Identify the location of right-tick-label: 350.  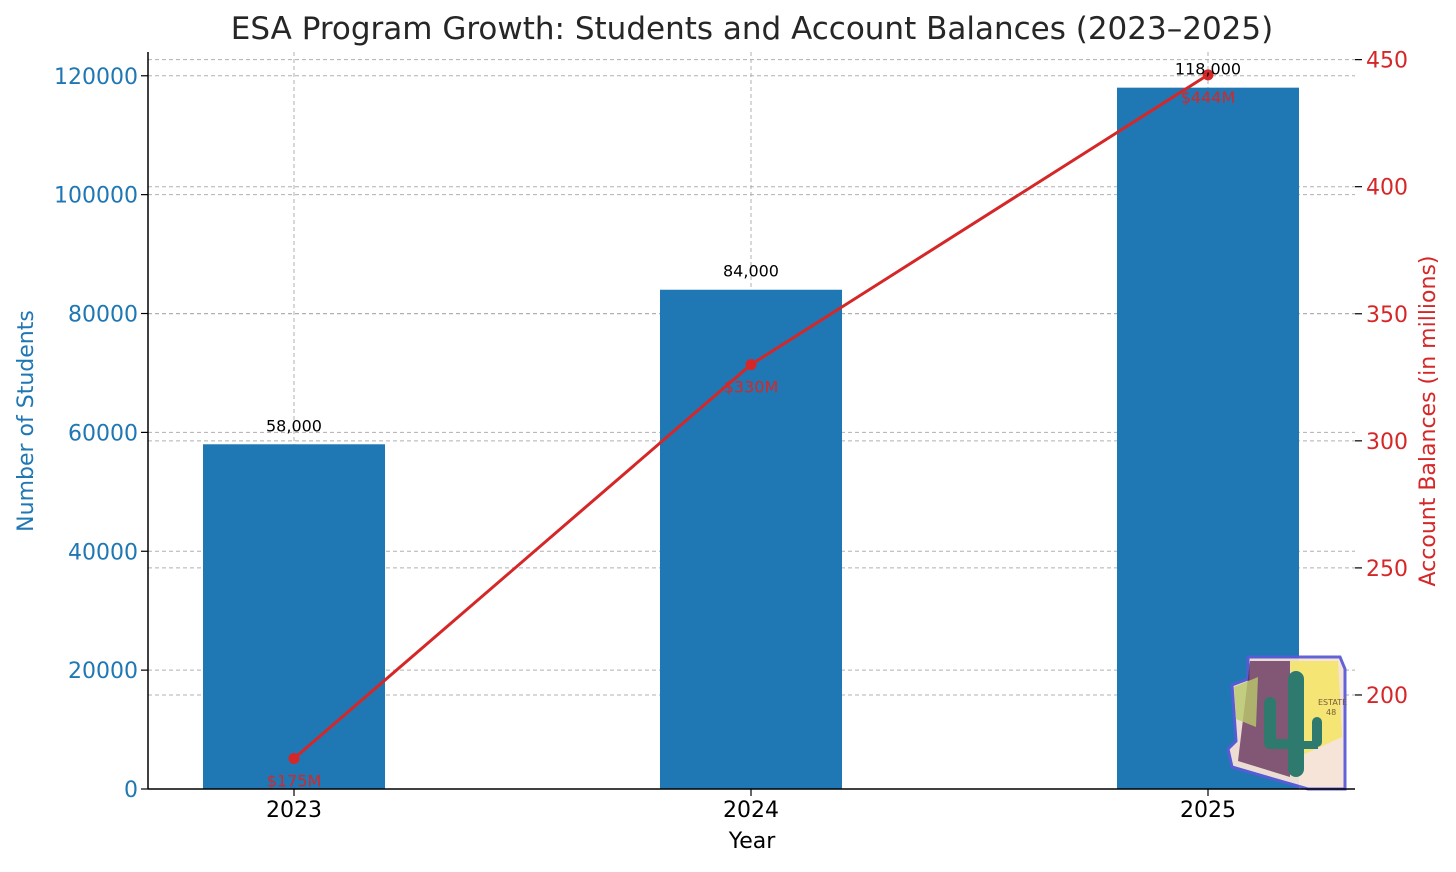
(1387, 315).